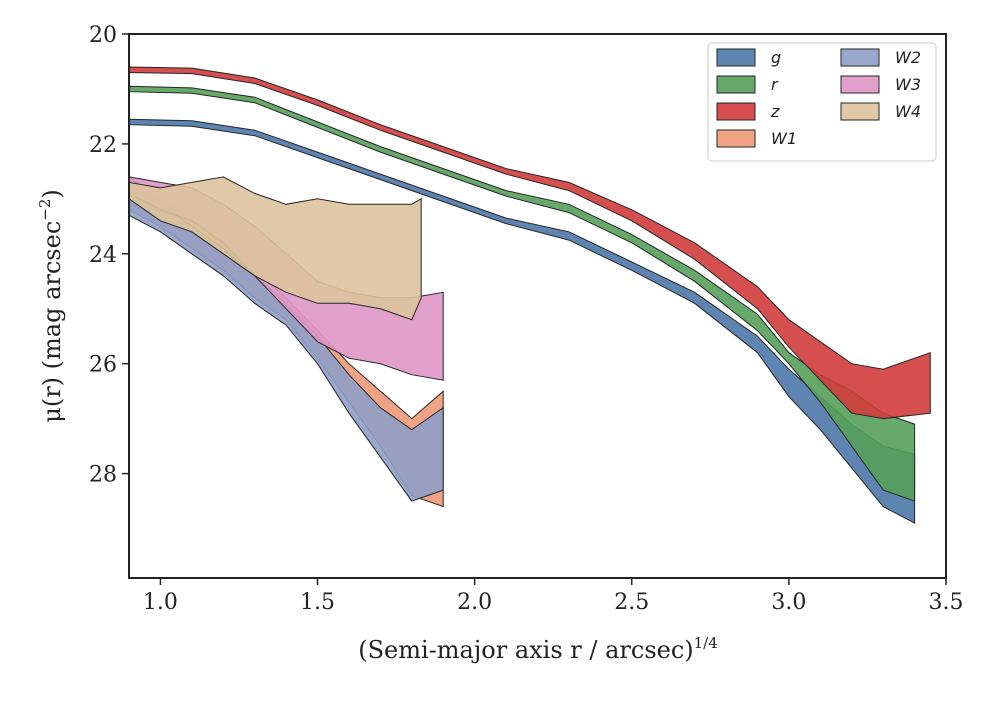 The image size is (1000, 705). I want to click on legend-label-W1: W1, so click(784, 138).